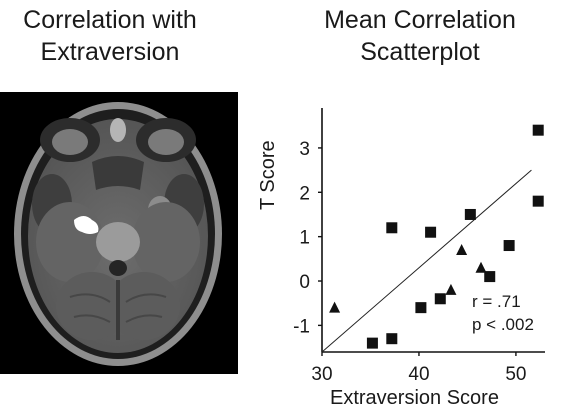 This screenshot has width=572, height=410. What do you see at coordinates (414, 398) in the screenshot?
I see `x-axis-label: Extraversion Score` at bounding box center [414, 398].